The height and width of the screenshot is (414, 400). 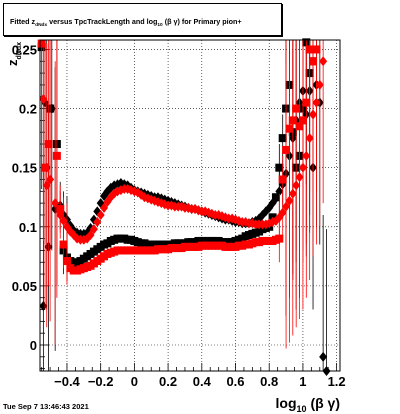 I want to click on x-tick-label: 0.4, so click(x=202, y=381).